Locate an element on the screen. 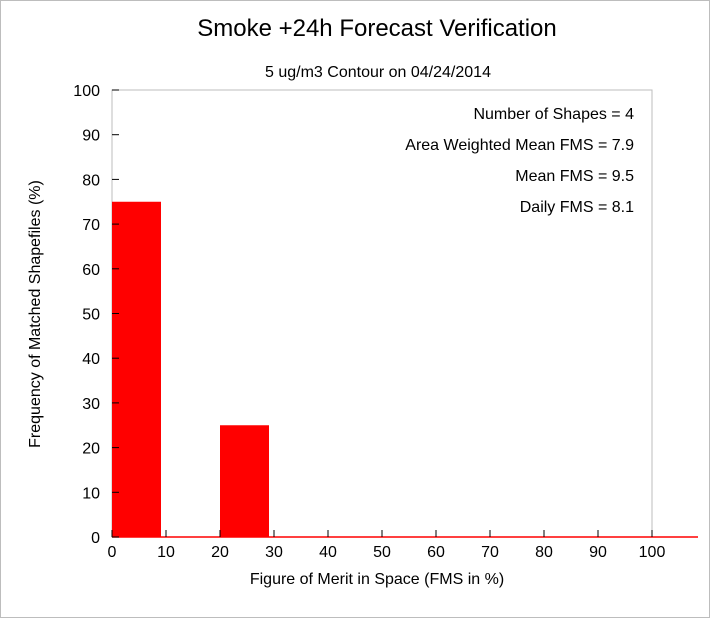  y-axis: 0 10 20 30 40 50 60 70 80 90 100 is located at coordinates (96, 315).